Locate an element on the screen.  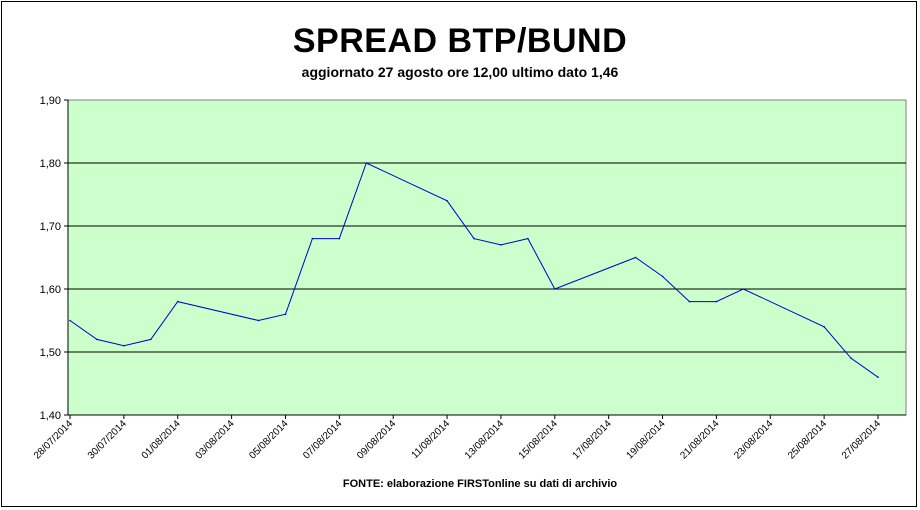
chart-title: SPREAD BTP/BUND is located at coordinates (460, 41).